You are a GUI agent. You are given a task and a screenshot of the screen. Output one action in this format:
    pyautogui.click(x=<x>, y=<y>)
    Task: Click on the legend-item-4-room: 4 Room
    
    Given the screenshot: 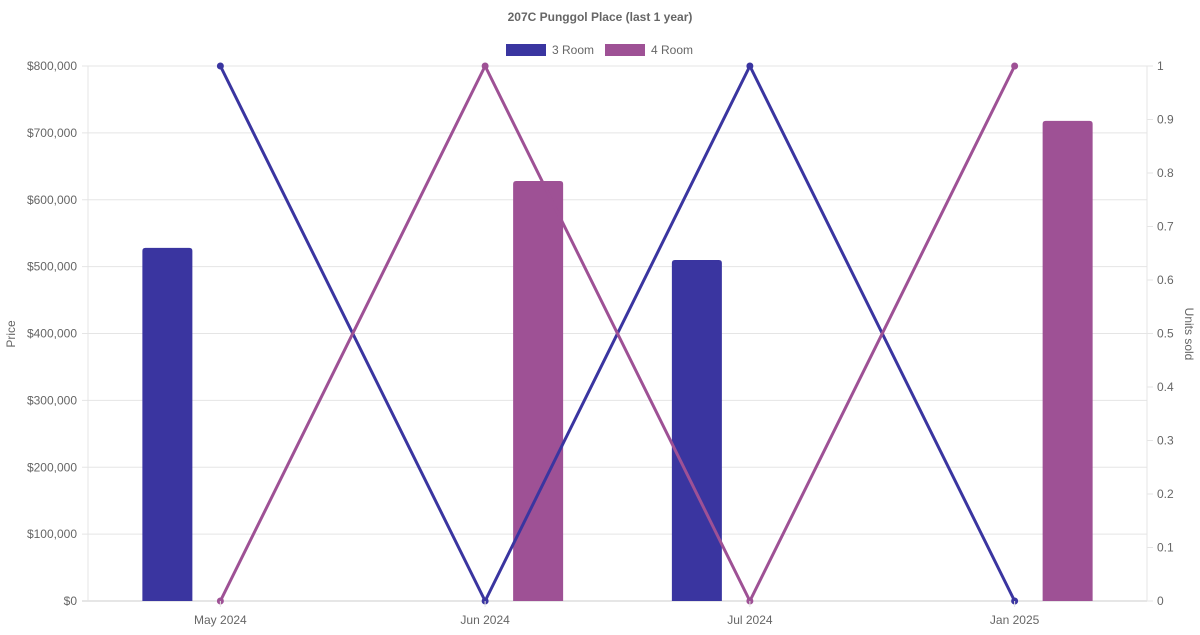 What is the action you would take?
    pyautogui.click(x=649, y=50)
    